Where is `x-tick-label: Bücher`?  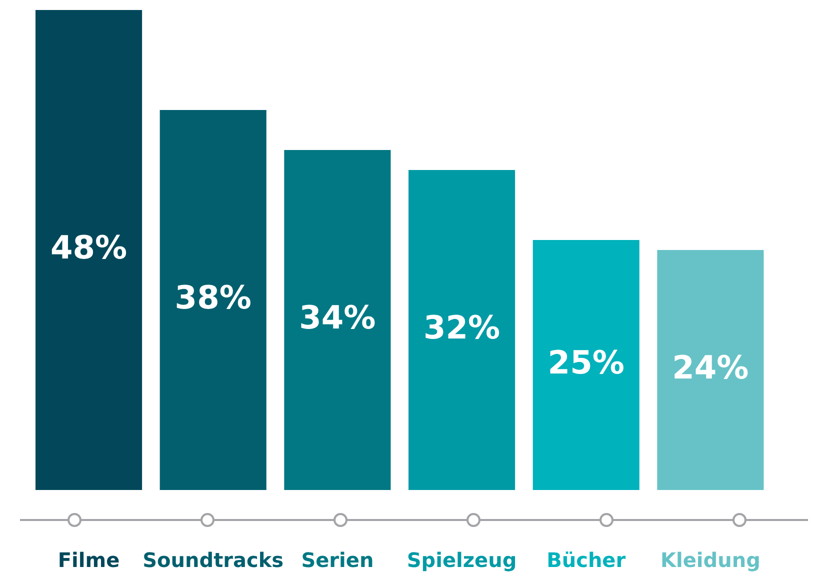
x-tick-label: Bücher is located at coordinates (586, 560).